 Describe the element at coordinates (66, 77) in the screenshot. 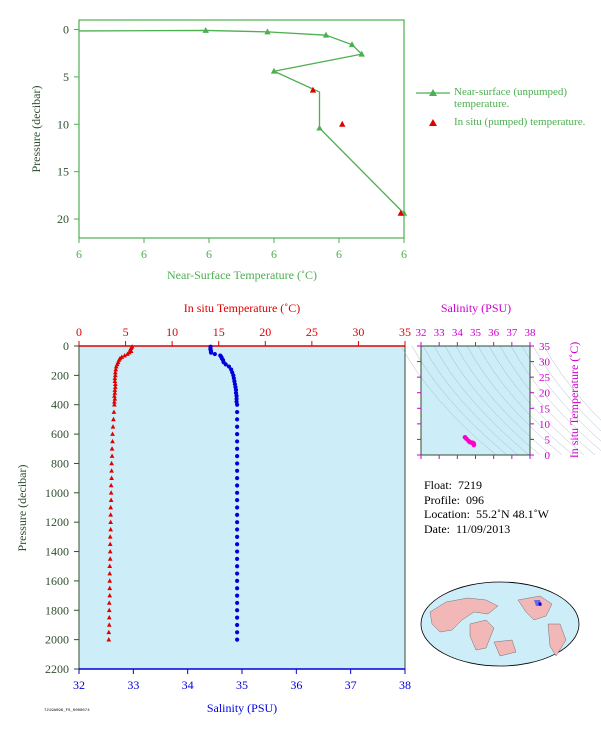

I see `top-y-tick-label: 5` at that location.